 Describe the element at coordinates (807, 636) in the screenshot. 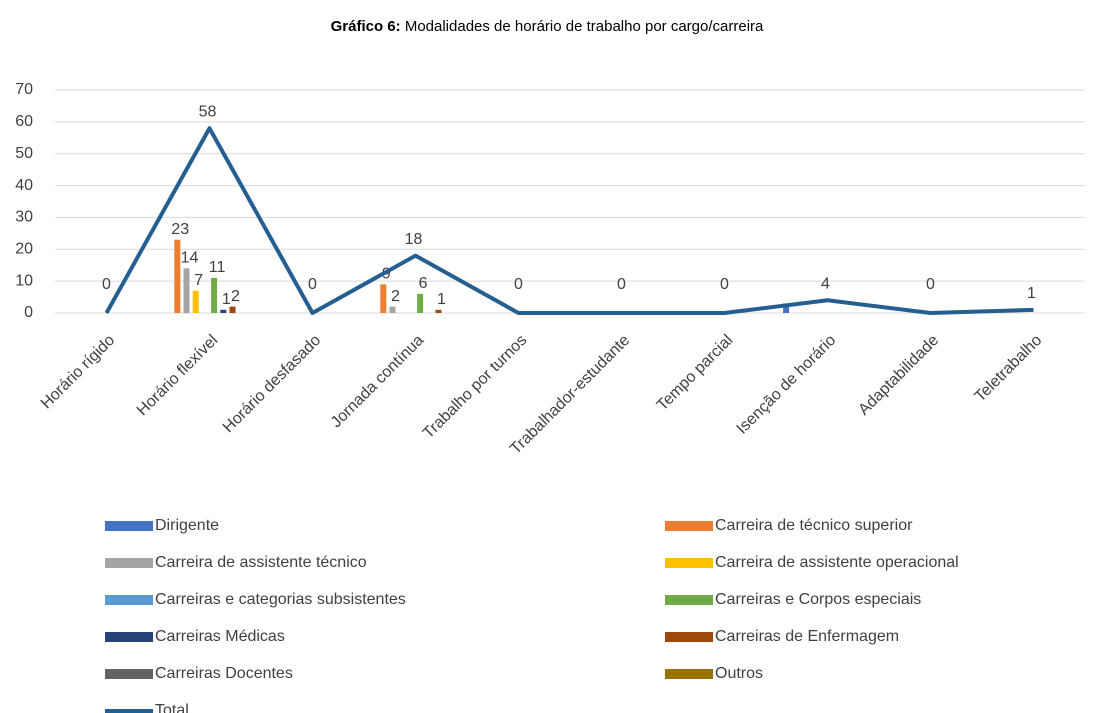

I see `legend-label: Carreiras de Enfermagem` at that location.